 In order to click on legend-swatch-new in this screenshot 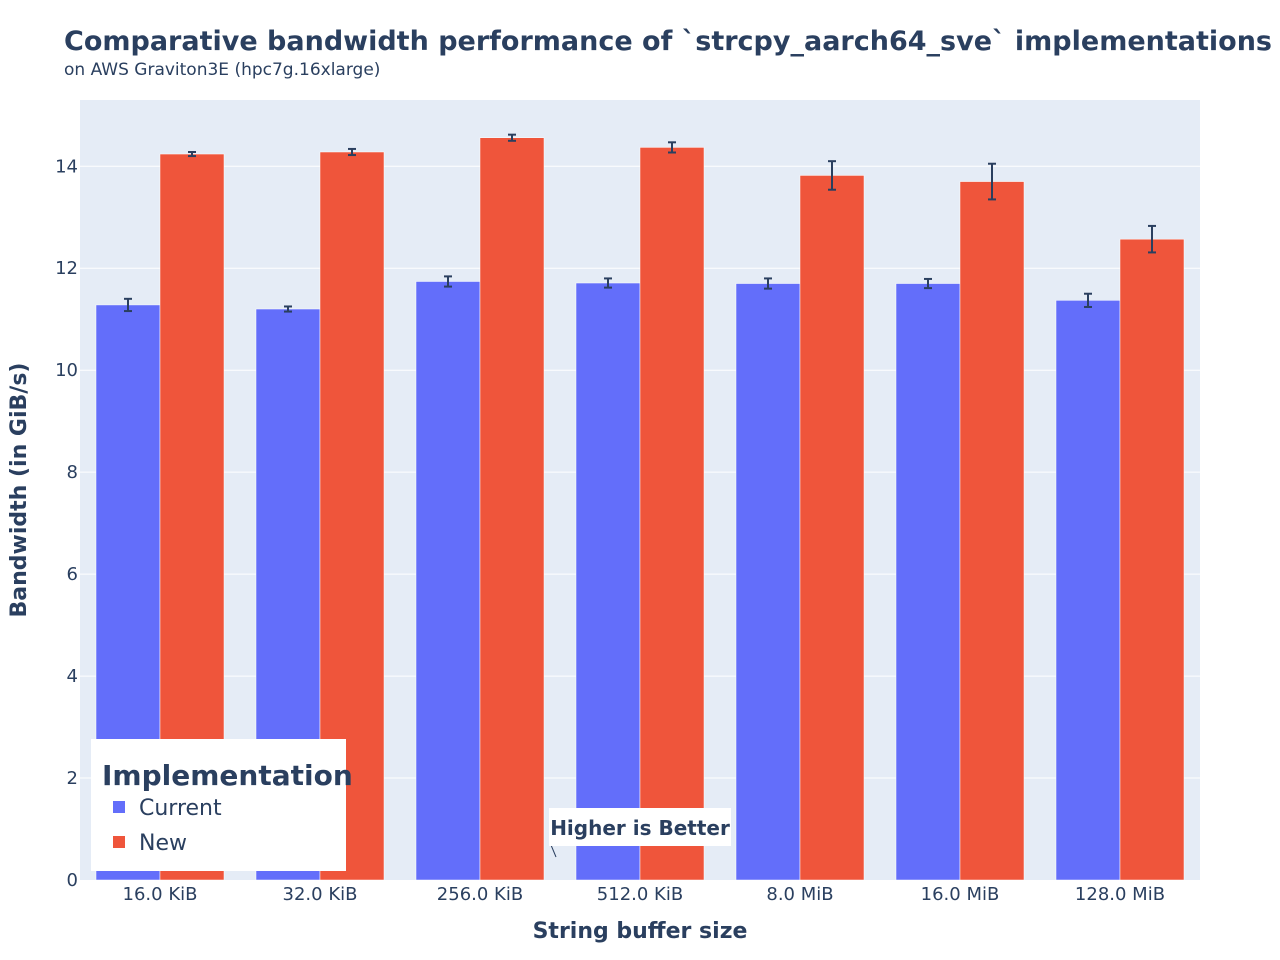, I will do `click(119, 842)`.